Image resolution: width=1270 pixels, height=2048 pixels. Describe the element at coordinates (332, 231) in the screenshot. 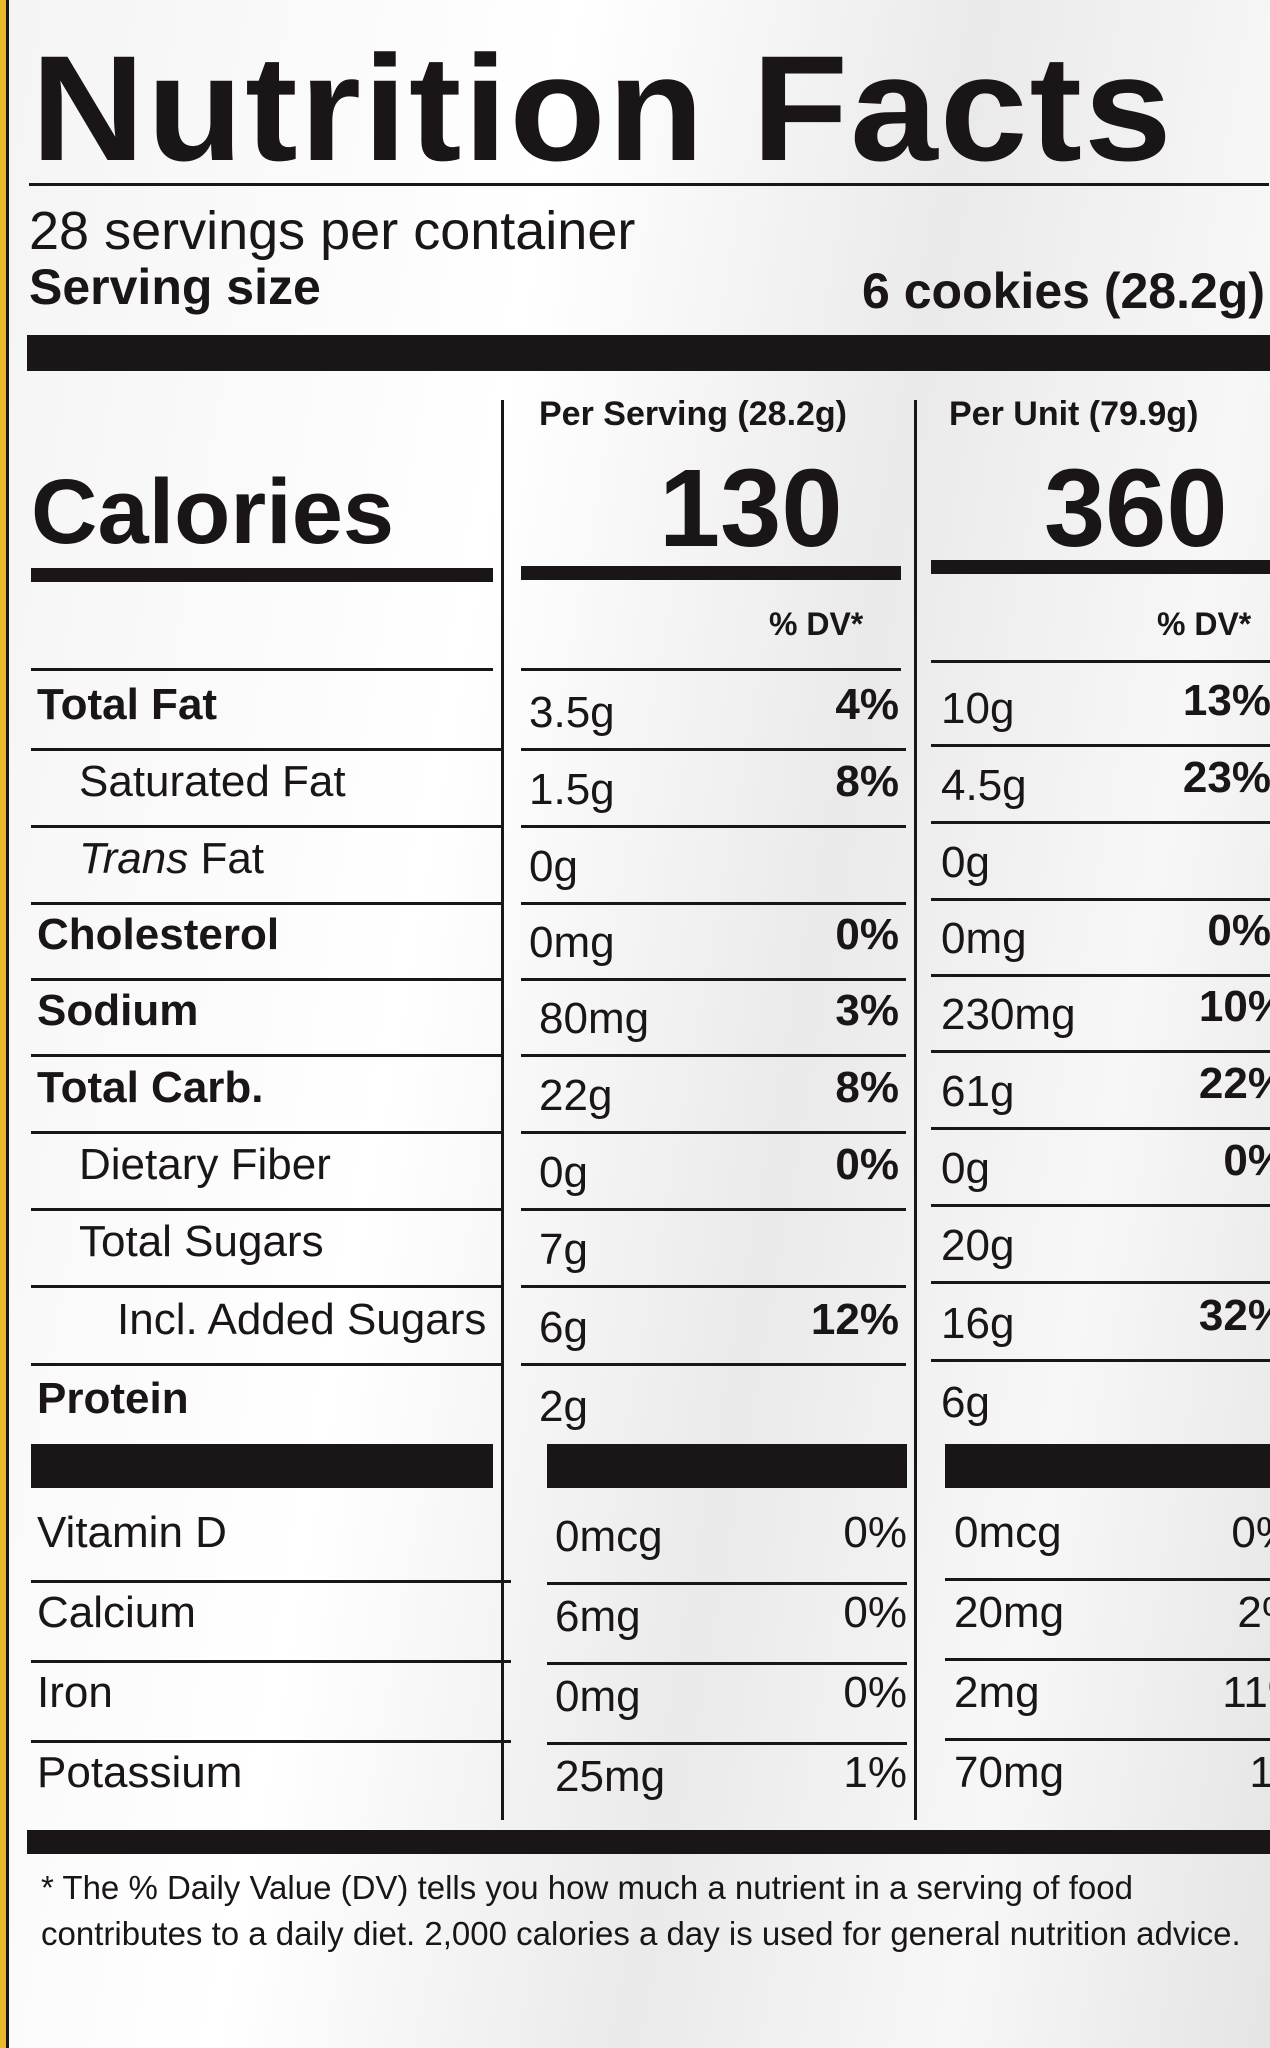

I see `servings-per-container: 28 servings per container` at that location.